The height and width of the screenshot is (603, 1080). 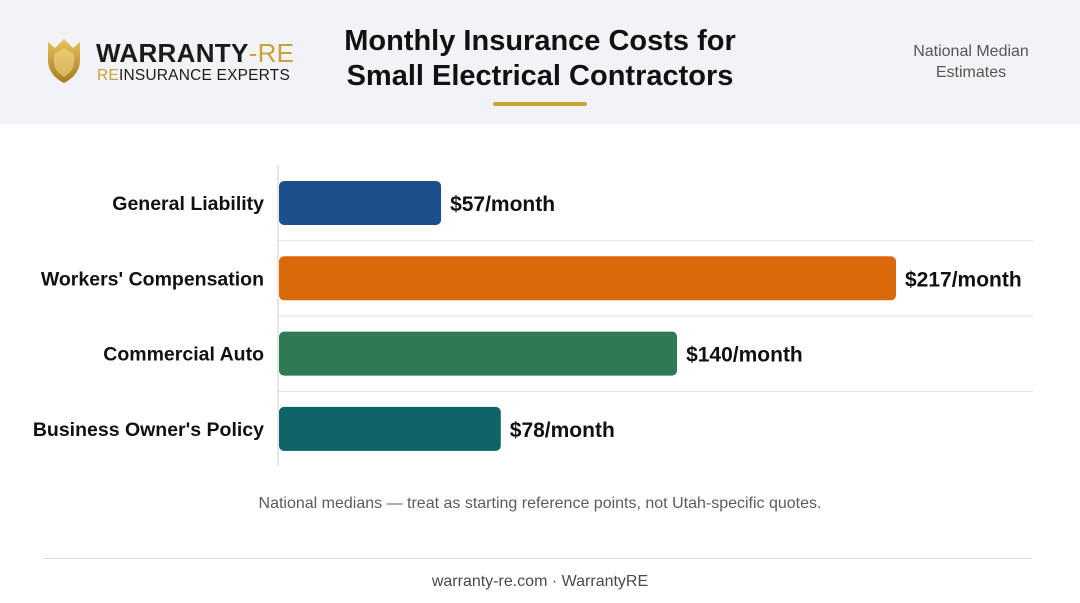 I want to click on estimate-badge-line-2: Estimates, so click(x=971, y=72).